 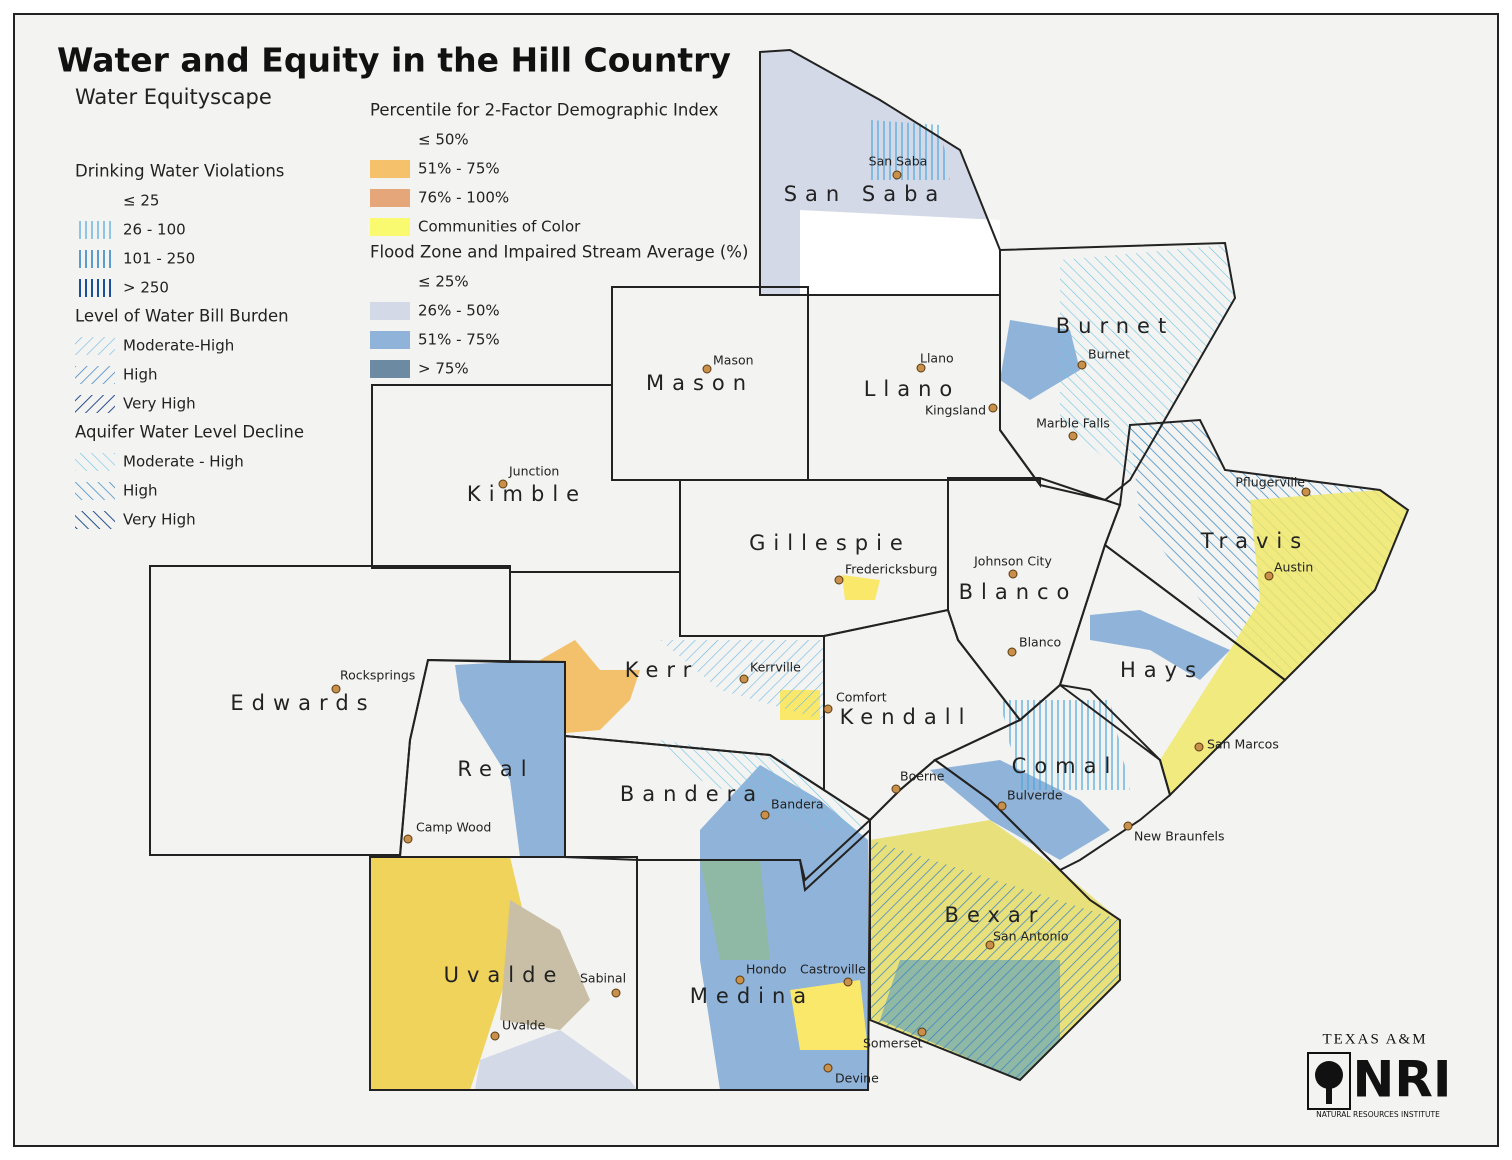 I want to click on legend-item: High, so click(x=140, y=491).